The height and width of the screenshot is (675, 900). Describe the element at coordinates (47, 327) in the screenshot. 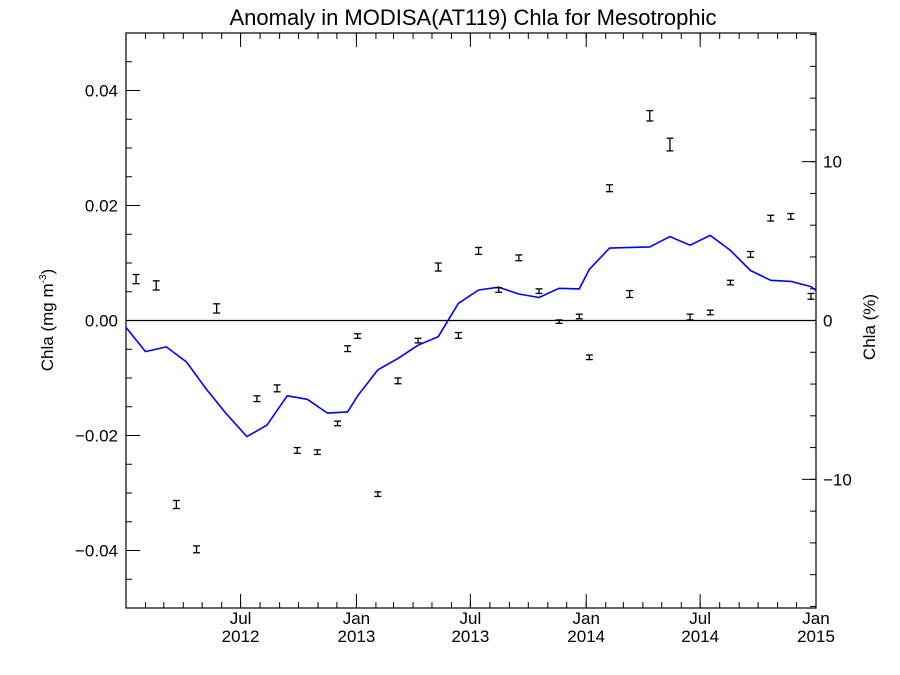

I see `y-axis-label-left-main: Chla (mg m` at that location.